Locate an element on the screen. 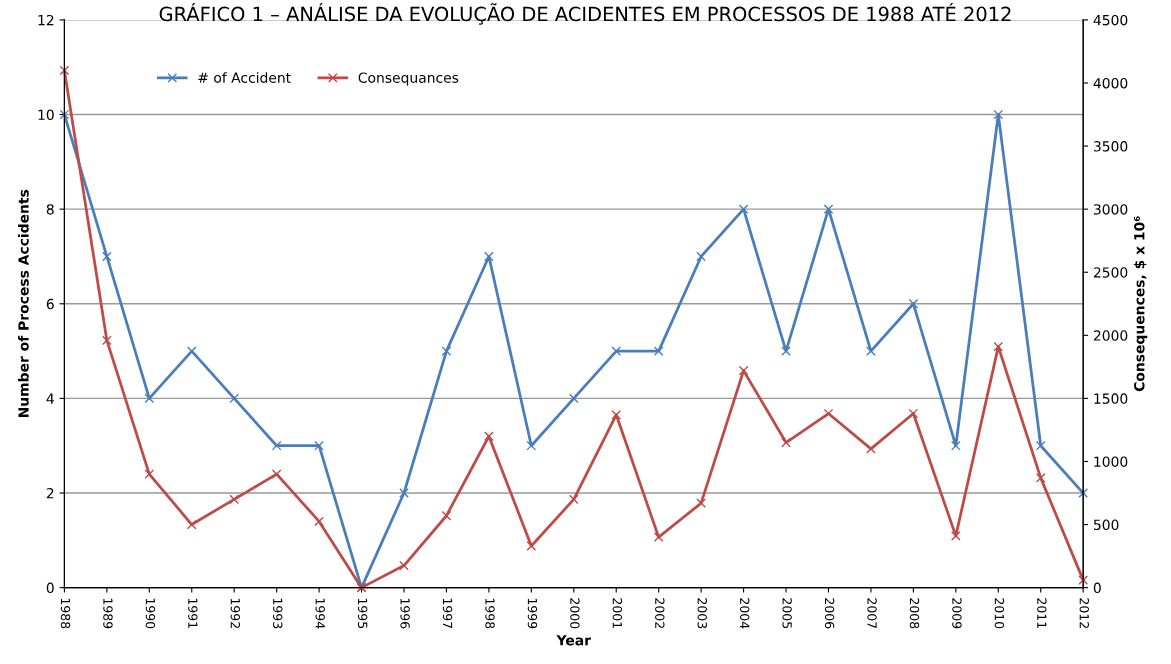 This screenshot has height=664, width=1171. y2-tick-label: 2000 is located at coordinates (1110, 335).